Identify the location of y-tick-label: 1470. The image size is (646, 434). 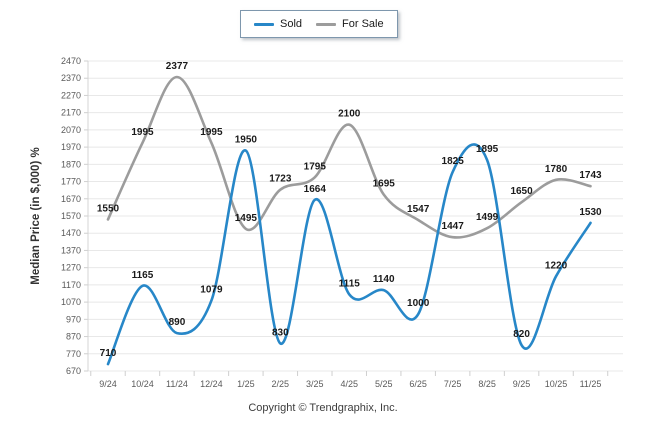
(71, 233).